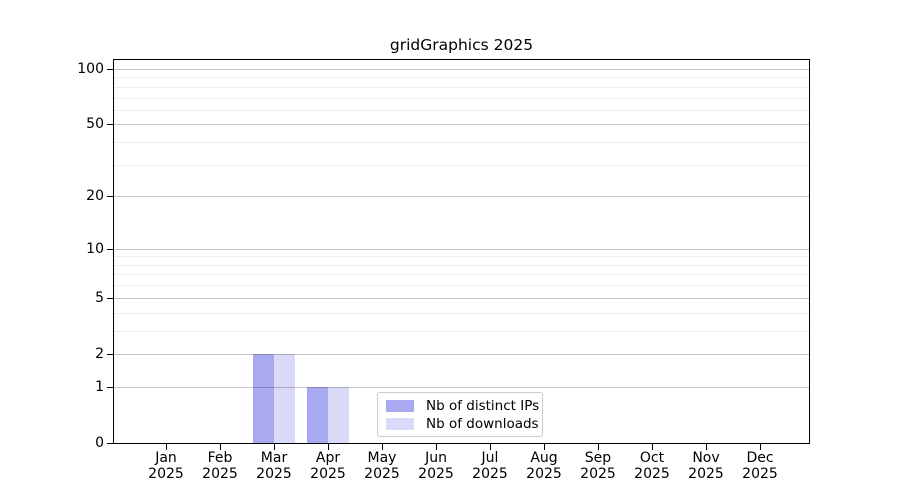  I want to click on legend-item-downloads: Nb of downloads, so click(462, 424).